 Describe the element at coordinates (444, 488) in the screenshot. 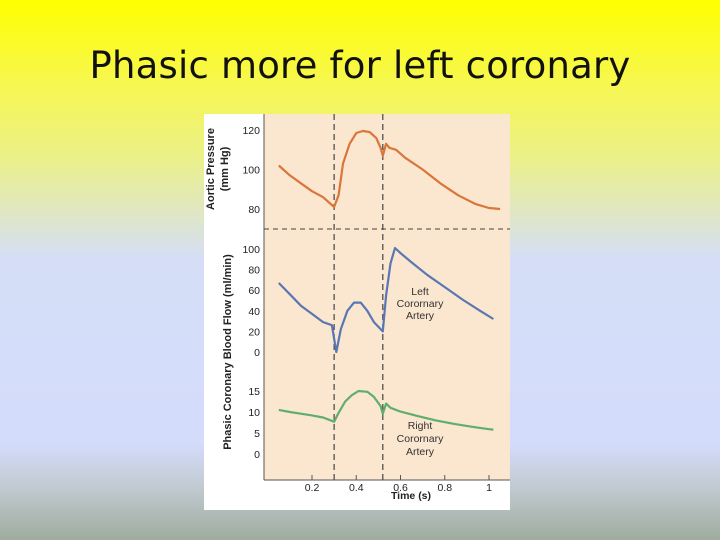

I see `x-tick-label: 0.8` at that location.